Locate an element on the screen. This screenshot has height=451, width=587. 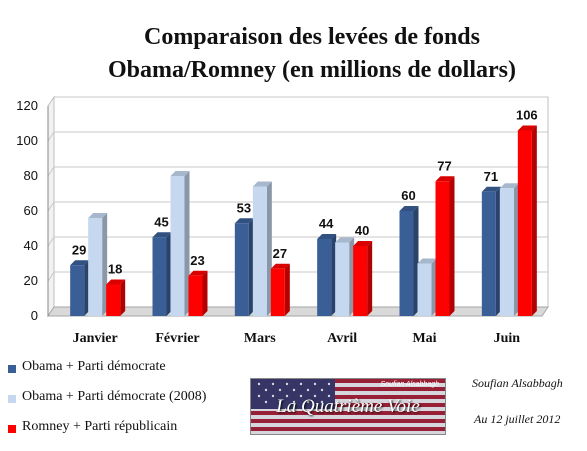
data-label: 23 is located at coordinates (197, 260).